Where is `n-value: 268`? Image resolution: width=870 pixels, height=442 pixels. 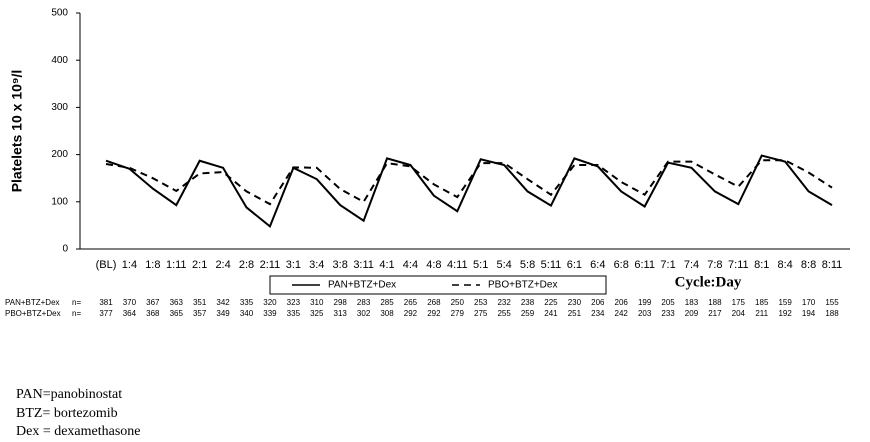 n-value: 268 is located at coordinates (434, 302).